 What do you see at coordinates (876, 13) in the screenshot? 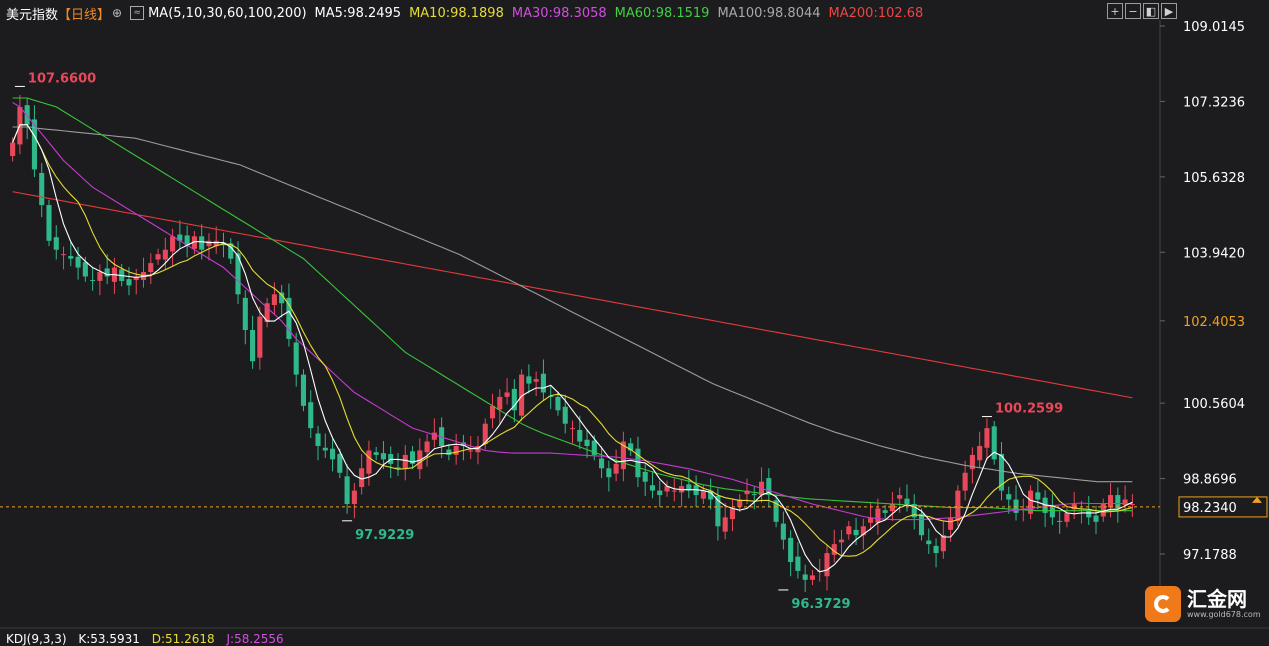
I see `ma200-value: MA200:102.68` at bounding box center [876, 13].